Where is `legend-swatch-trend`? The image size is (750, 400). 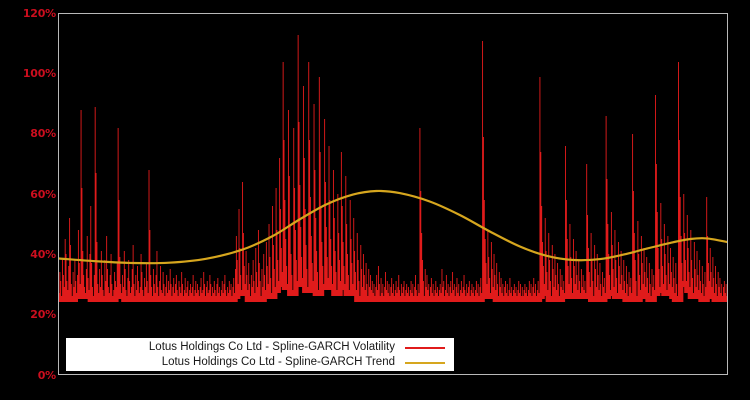 legend-swatch-trend is located at coordinates (425, 362).